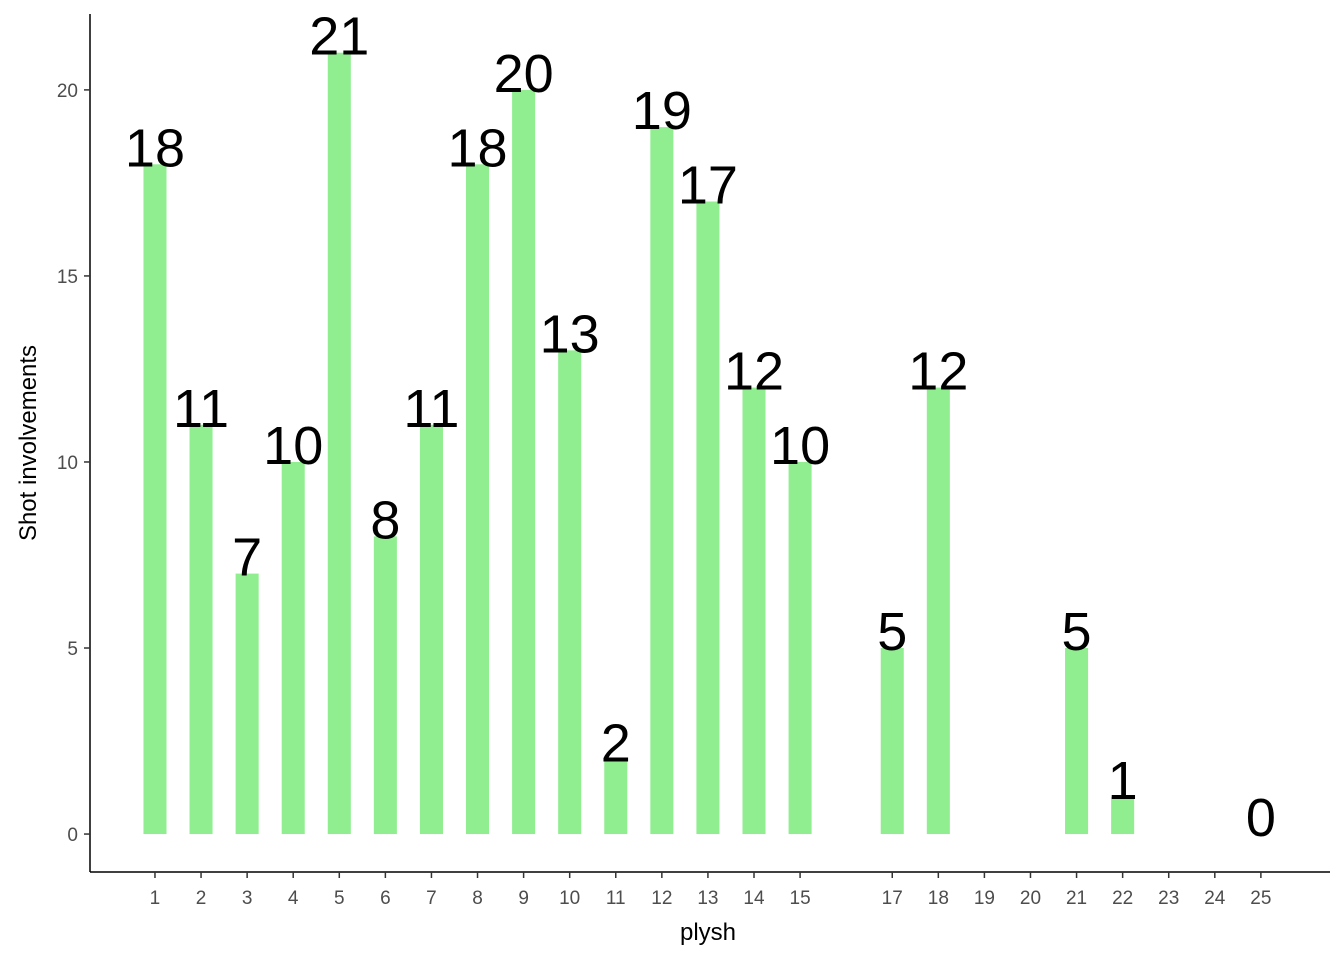 The height and width of the screenshot is (960, 1344). Describe the element at coordinates (708, 932) in the screenshot. I see `x-axis-title: plysh` at that location.